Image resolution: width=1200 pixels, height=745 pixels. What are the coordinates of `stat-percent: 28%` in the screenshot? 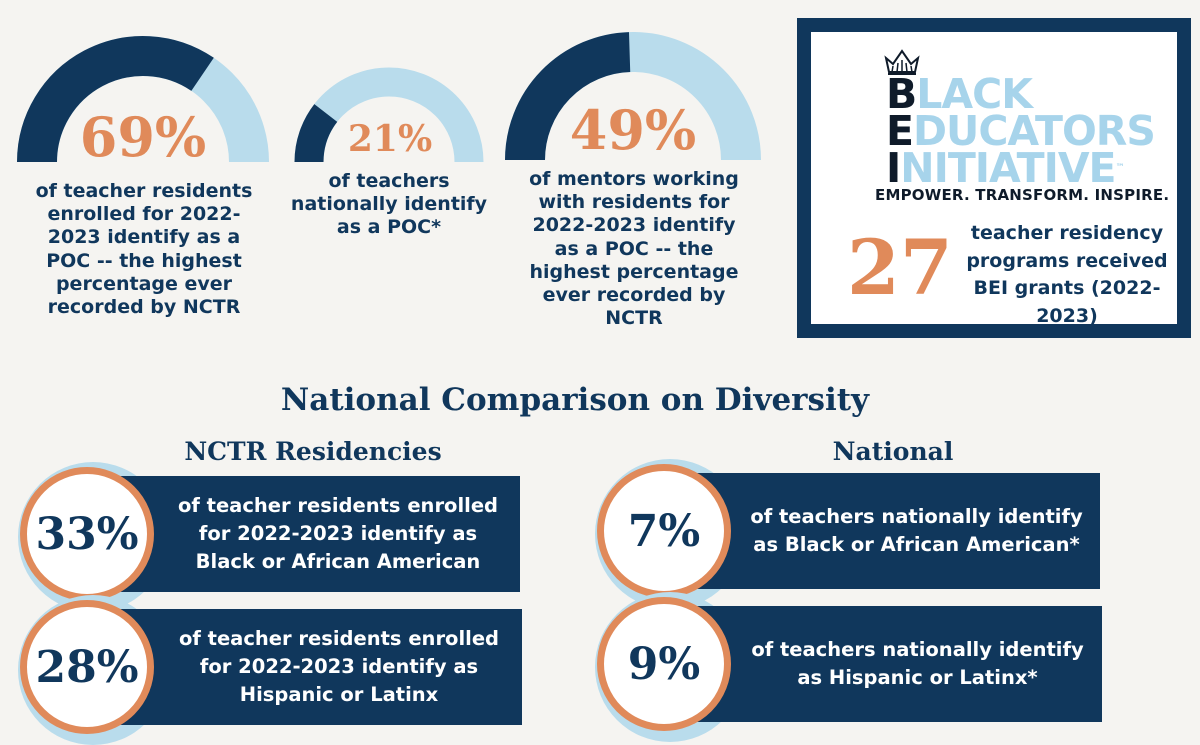 It's located at (87, 667).